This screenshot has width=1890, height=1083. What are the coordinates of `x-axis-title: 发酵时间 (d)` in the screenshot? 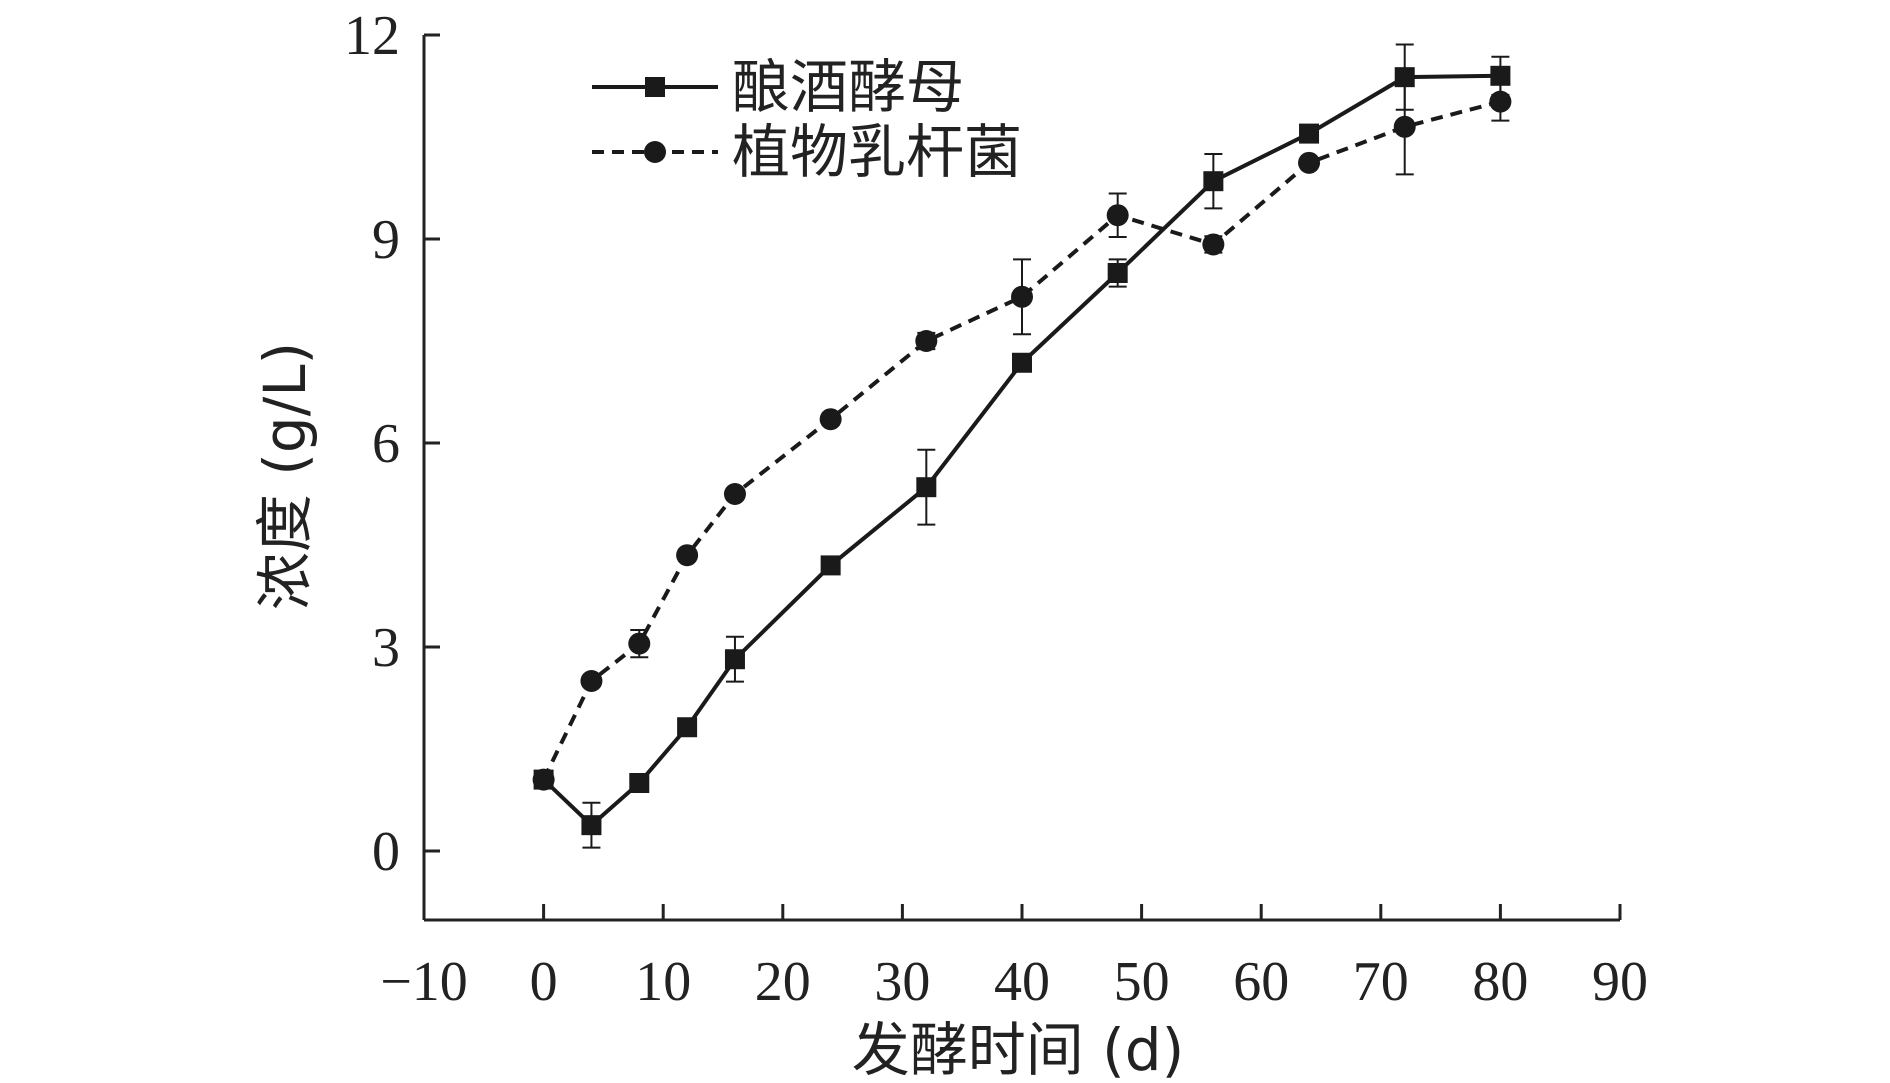 It's located at (1018, 1049).